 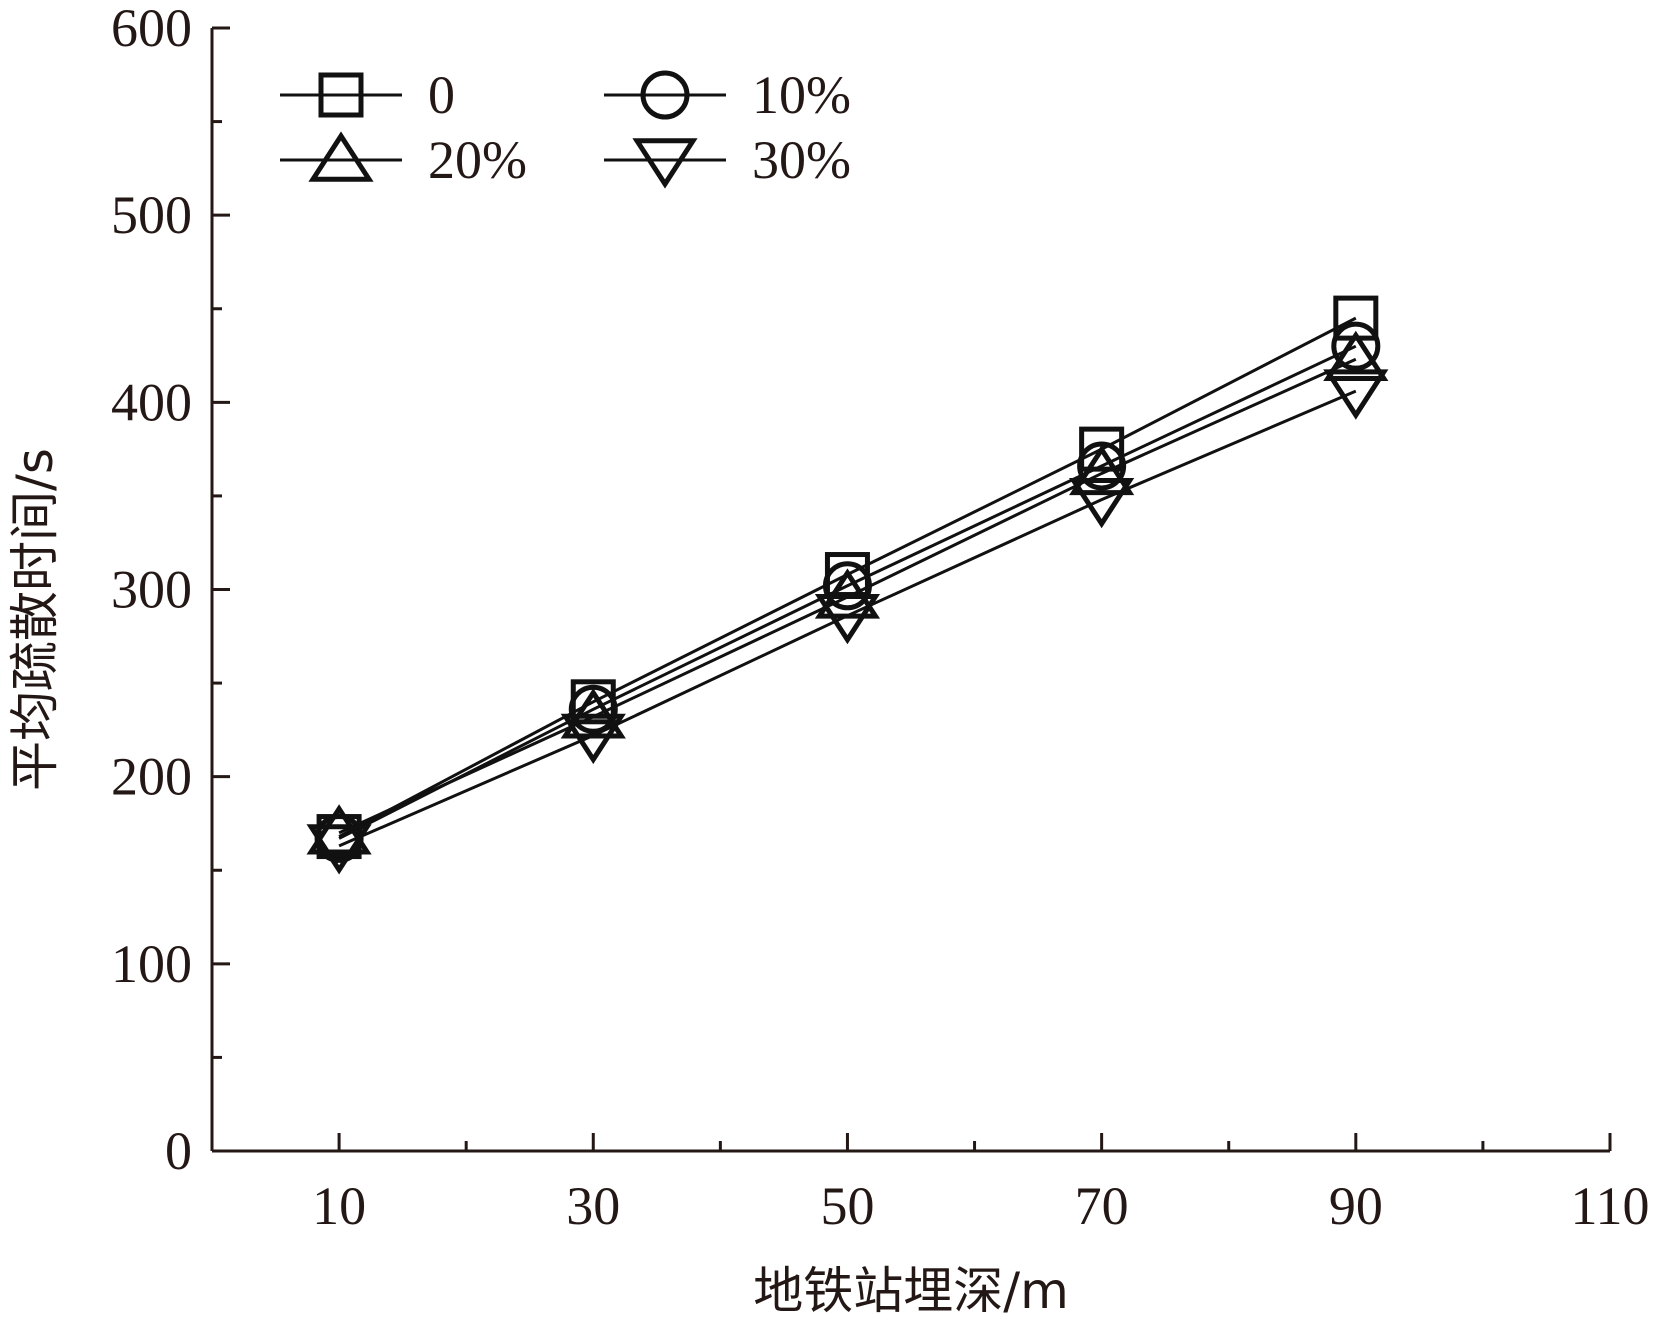 I want to click on x-tick-label: 10, so click(x=339, y=1206).